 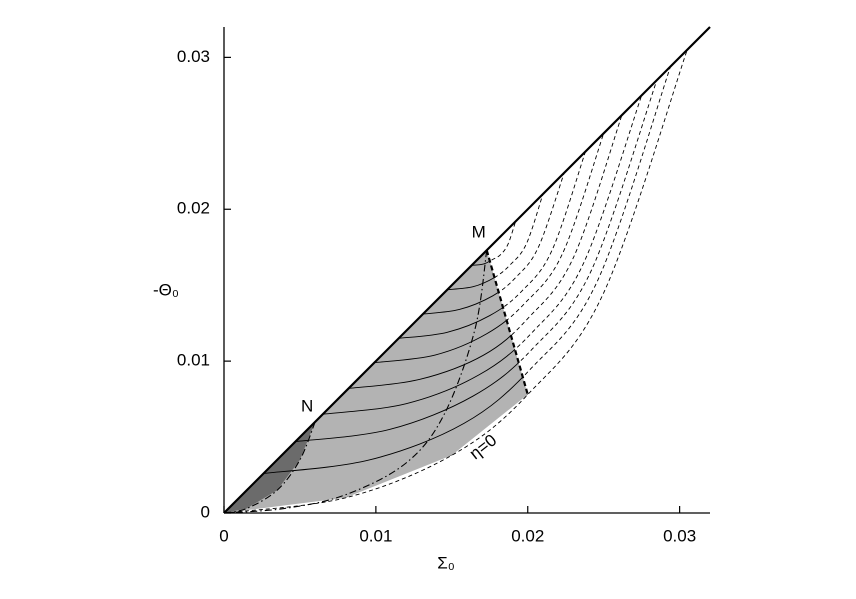 I want to click on x-axis-label: Σ₀, so click(x=446, y=562).